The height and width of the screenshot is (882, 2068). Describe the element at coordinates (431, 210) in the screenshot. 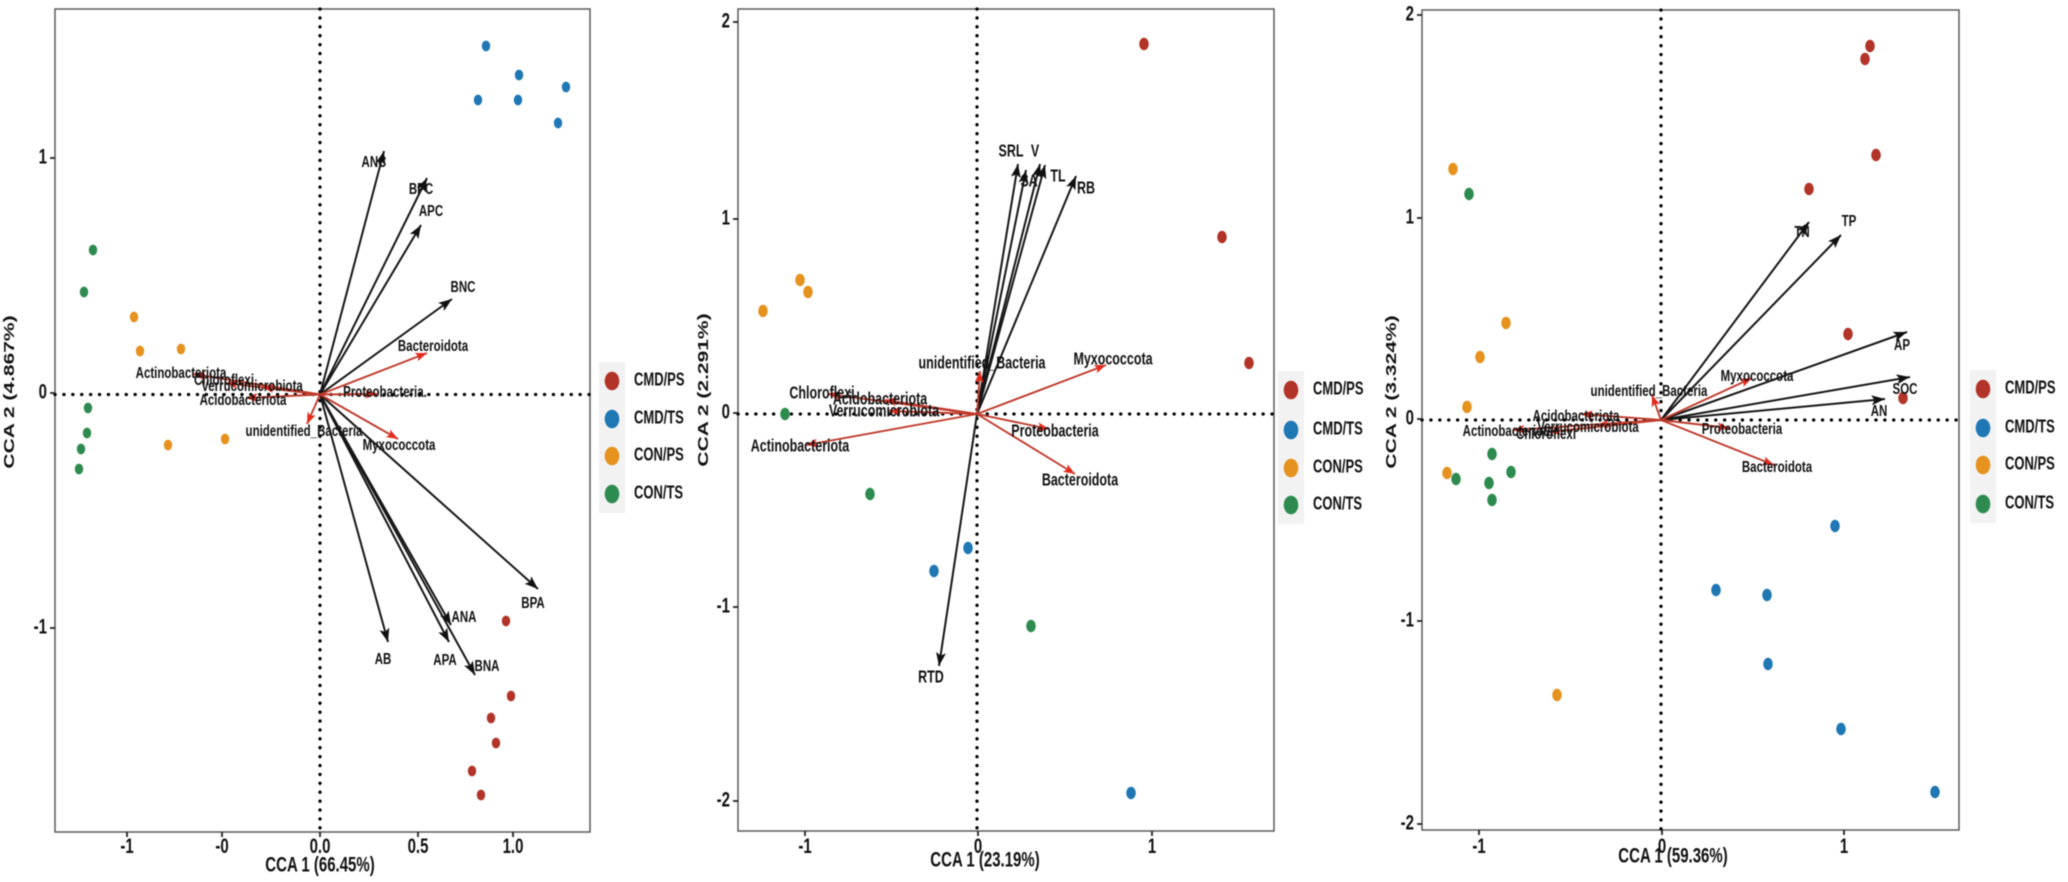

I see `svg-text: APC` at that location.